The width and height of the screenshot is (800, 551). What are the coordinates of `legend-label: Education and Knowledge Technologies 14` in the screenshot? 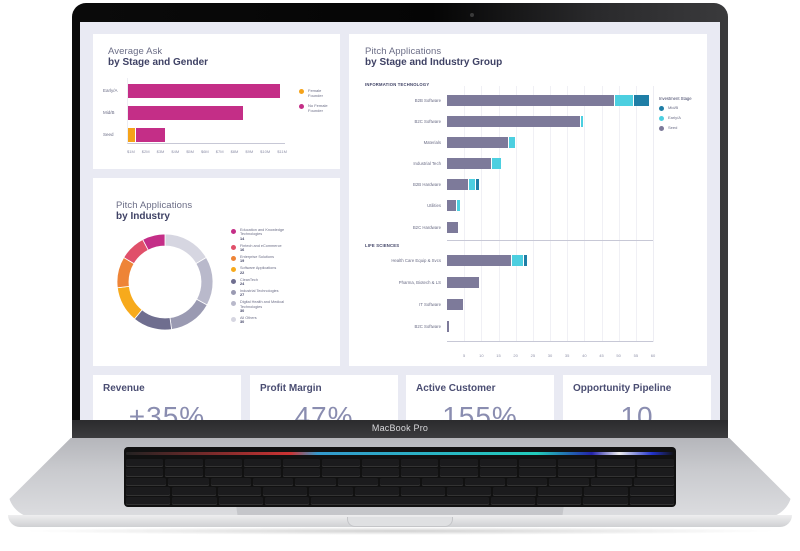 It's located at (270, 234).